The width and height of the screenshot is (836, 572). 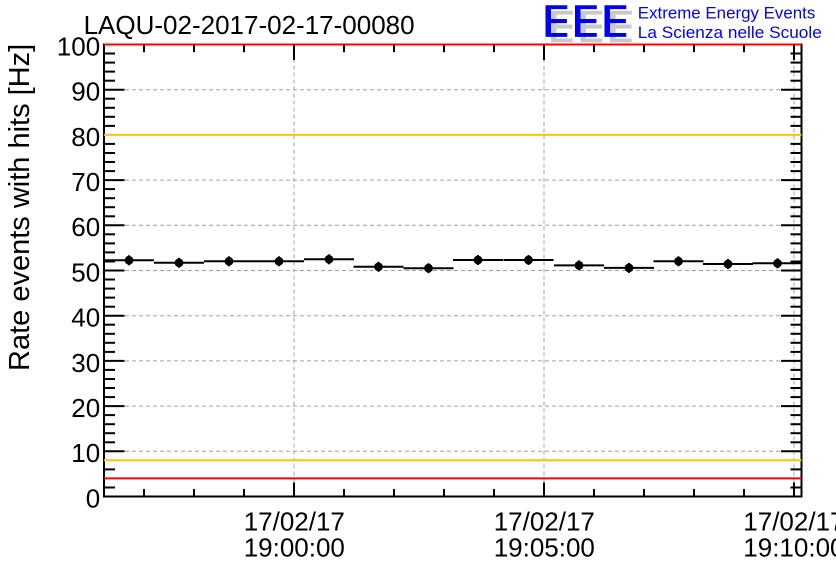 What do you see at coordinates (85, 137) in the screenshot?
I see `svg-text: 80` at bounding box center [85, 137].